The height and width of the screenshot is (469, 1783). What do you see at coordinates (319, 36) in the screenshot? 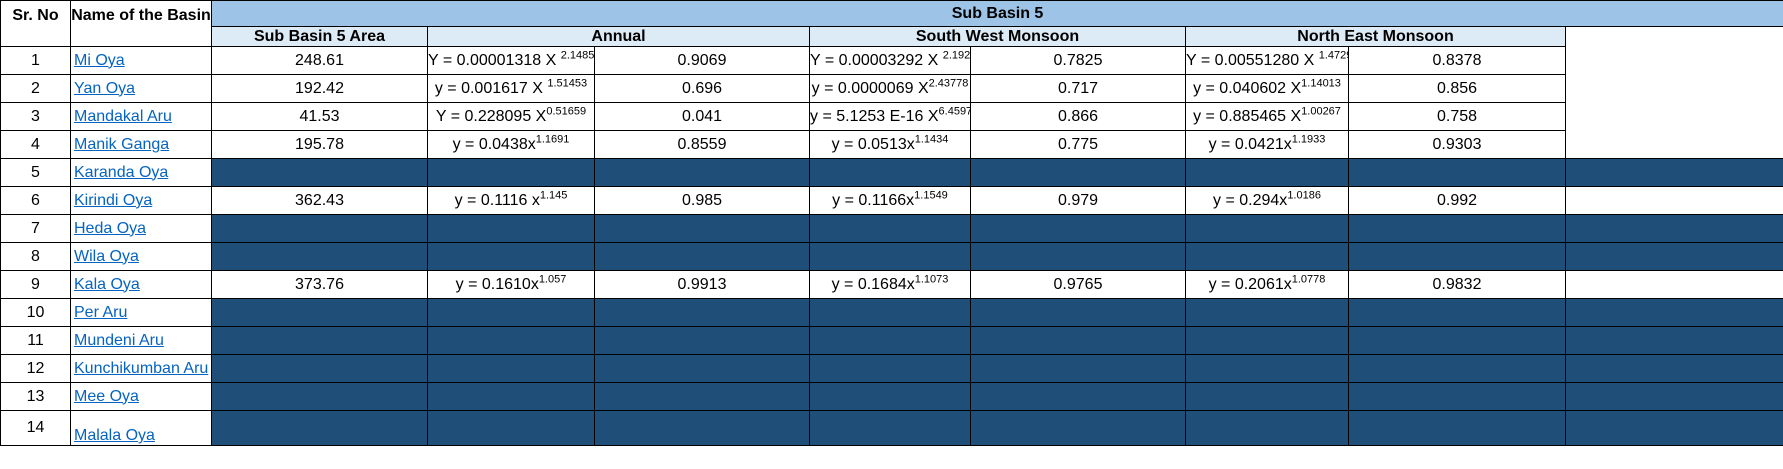
I see `header-sub-basin-area: Sub Basin 5 Area` at bounding box center [319, 36].